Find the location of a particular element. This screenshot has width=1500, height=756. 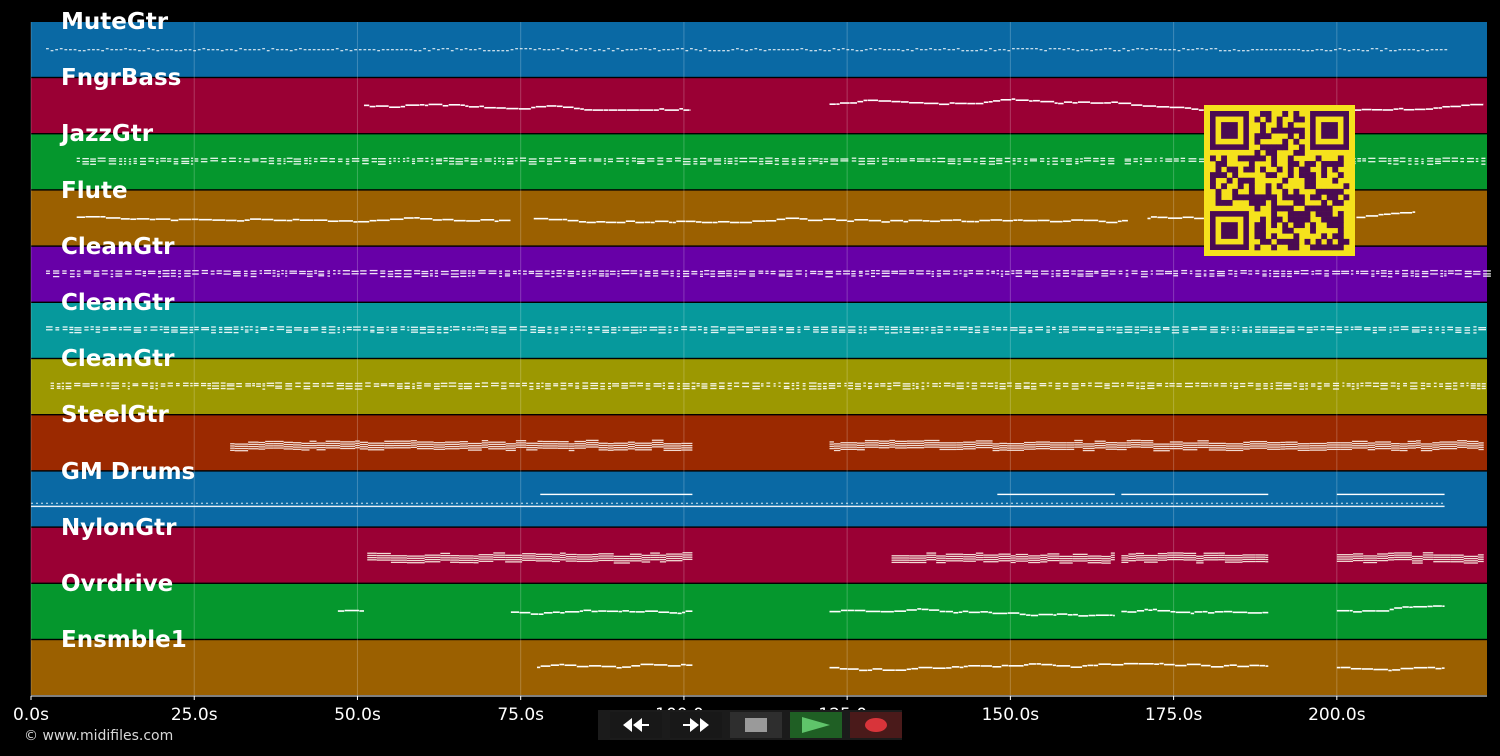

x-tick-label: 75.0s is located at coordinates (521, 715).